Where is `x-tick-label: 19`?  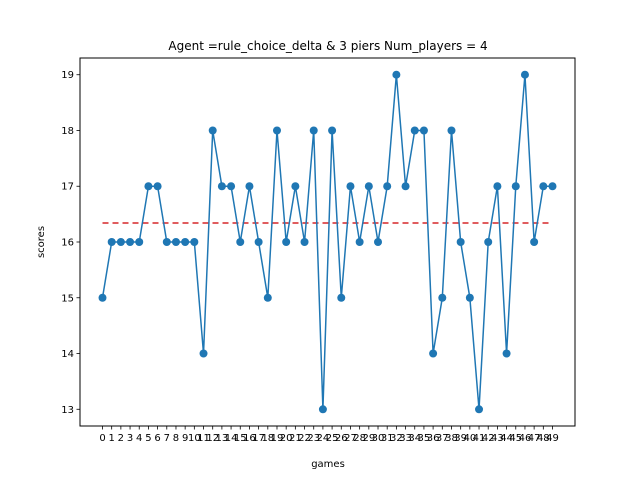
x-tick-label: 19 is located at coordinates (277, 438).